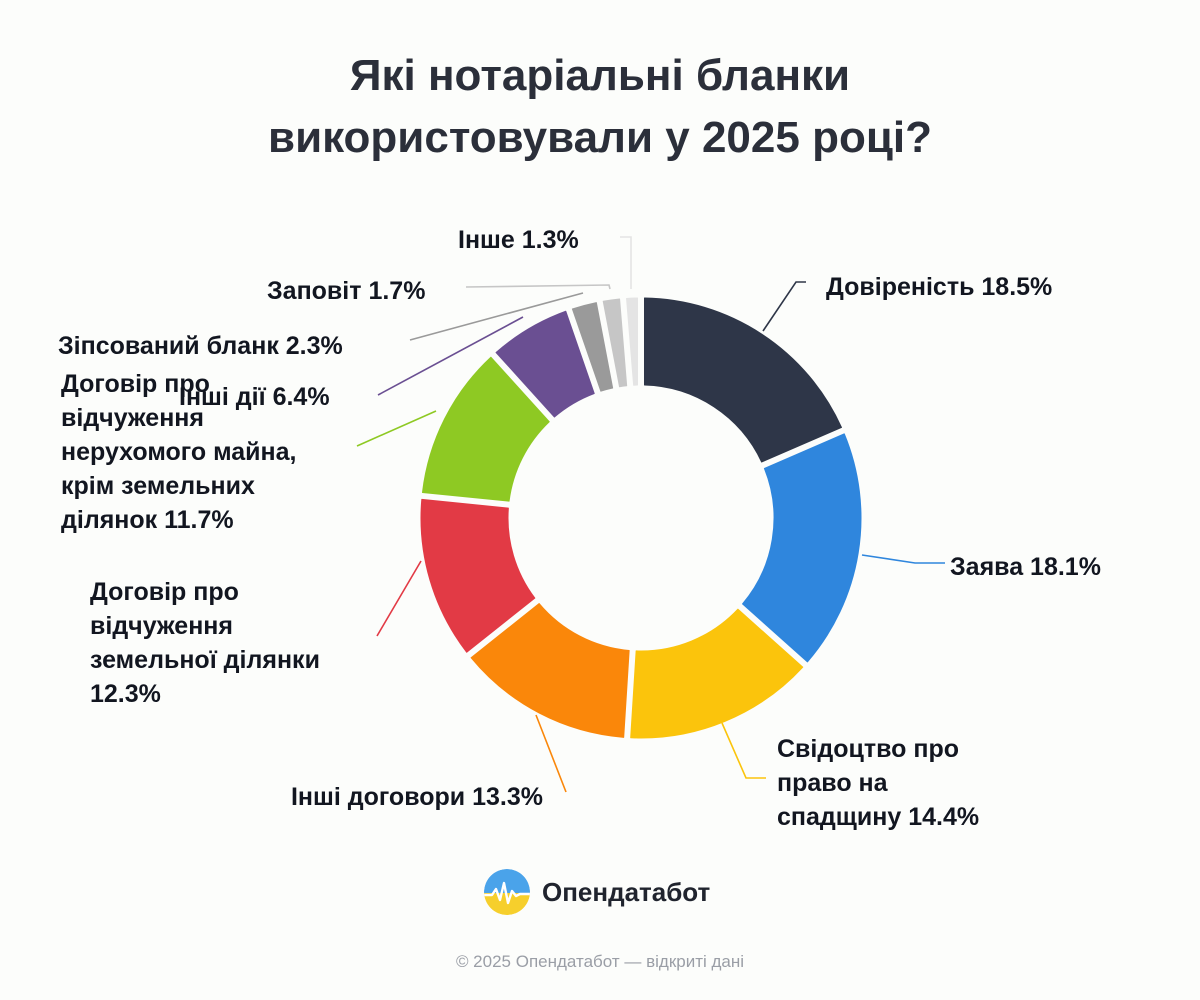 Image resolution: width=1200 pixels, height=1000 pixels. I want to click on leader-line-інші-дії, so click(450, 356).